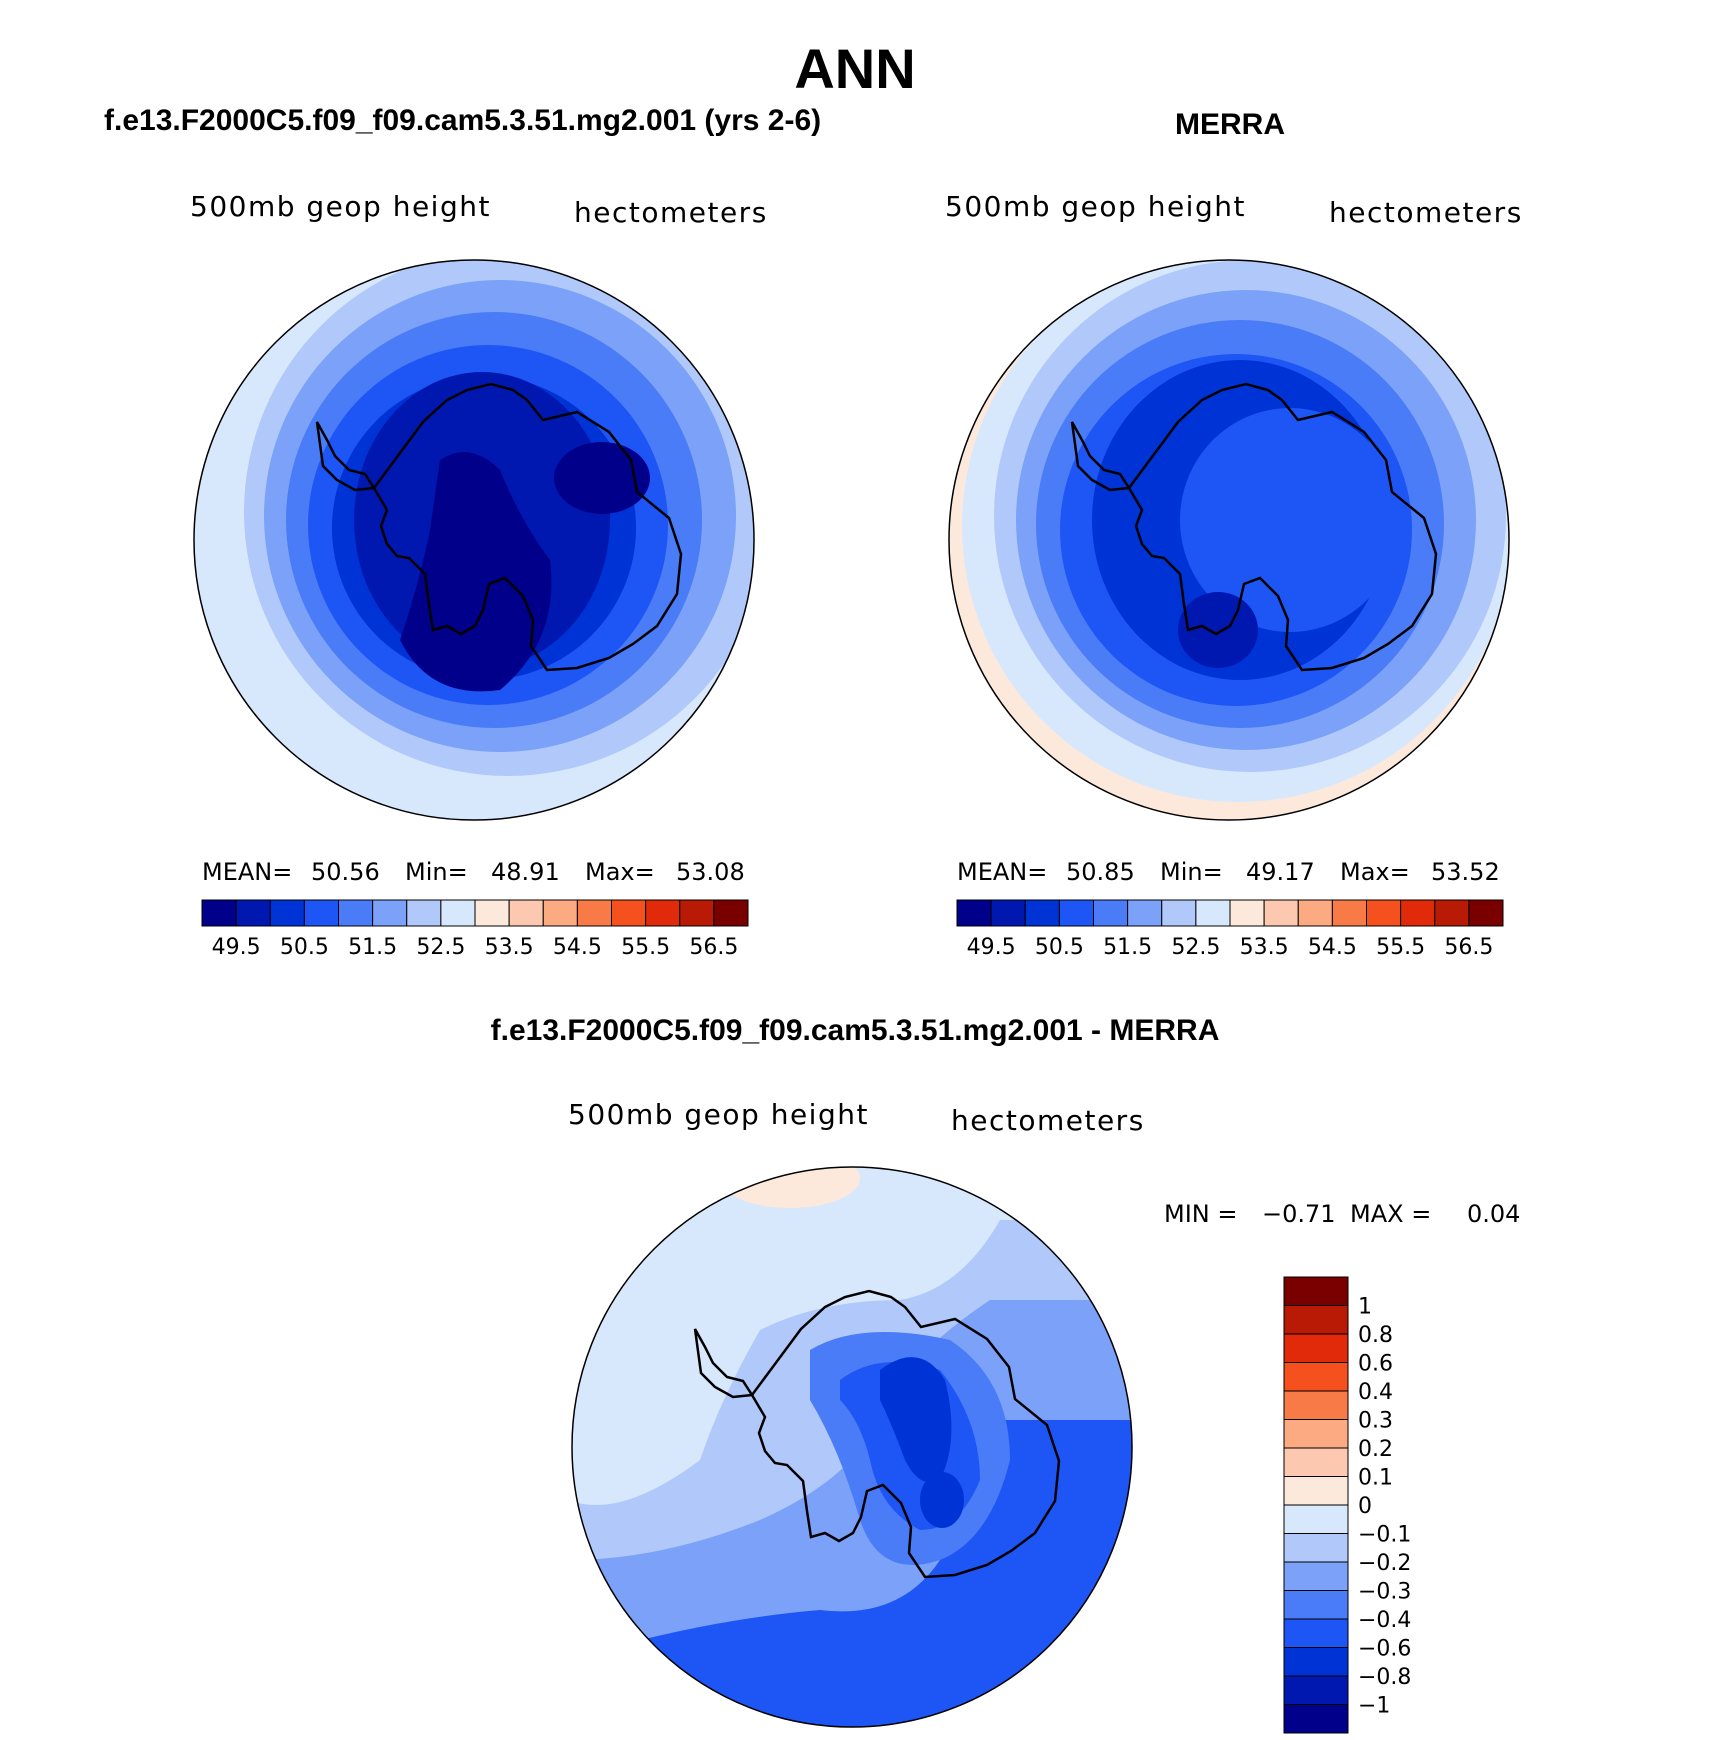 The height and width of the screenshot is (1740, 1710). What do you see at coordinates (1374, 1706) in the screenshot?
I see `colorbar-tick-label: −1` at bounding box center [1374, 1706].